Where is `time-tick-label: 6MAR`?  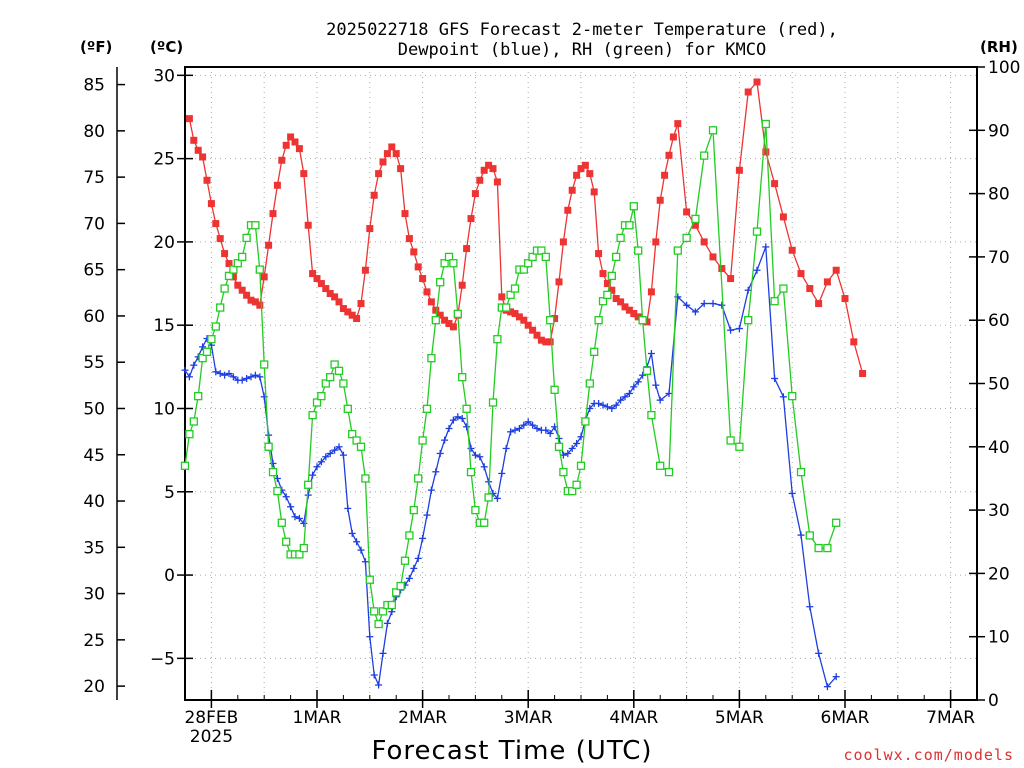
time-tick-label: 6MAR is located at coordinates (845, 718).